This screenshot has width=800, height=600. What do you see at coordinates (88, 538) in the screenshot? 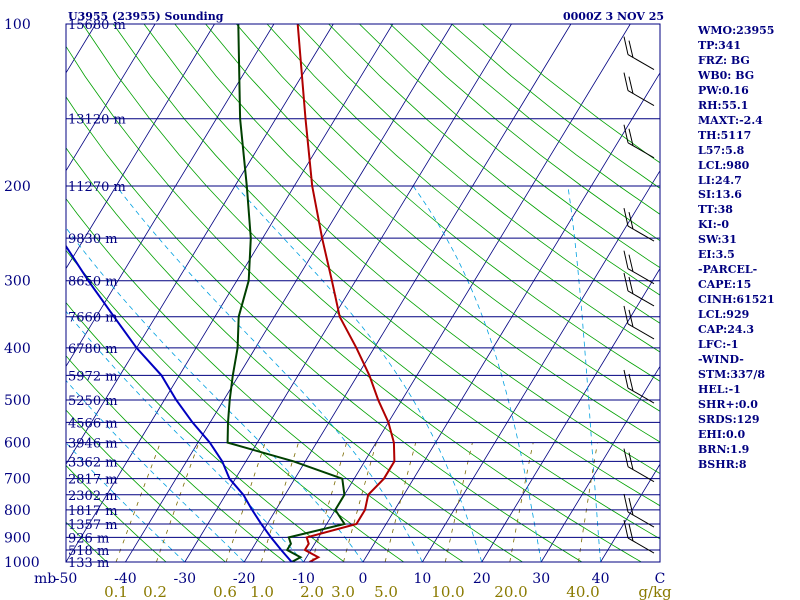
I see `height-label: 926 m` at bounding box center [88, 538].